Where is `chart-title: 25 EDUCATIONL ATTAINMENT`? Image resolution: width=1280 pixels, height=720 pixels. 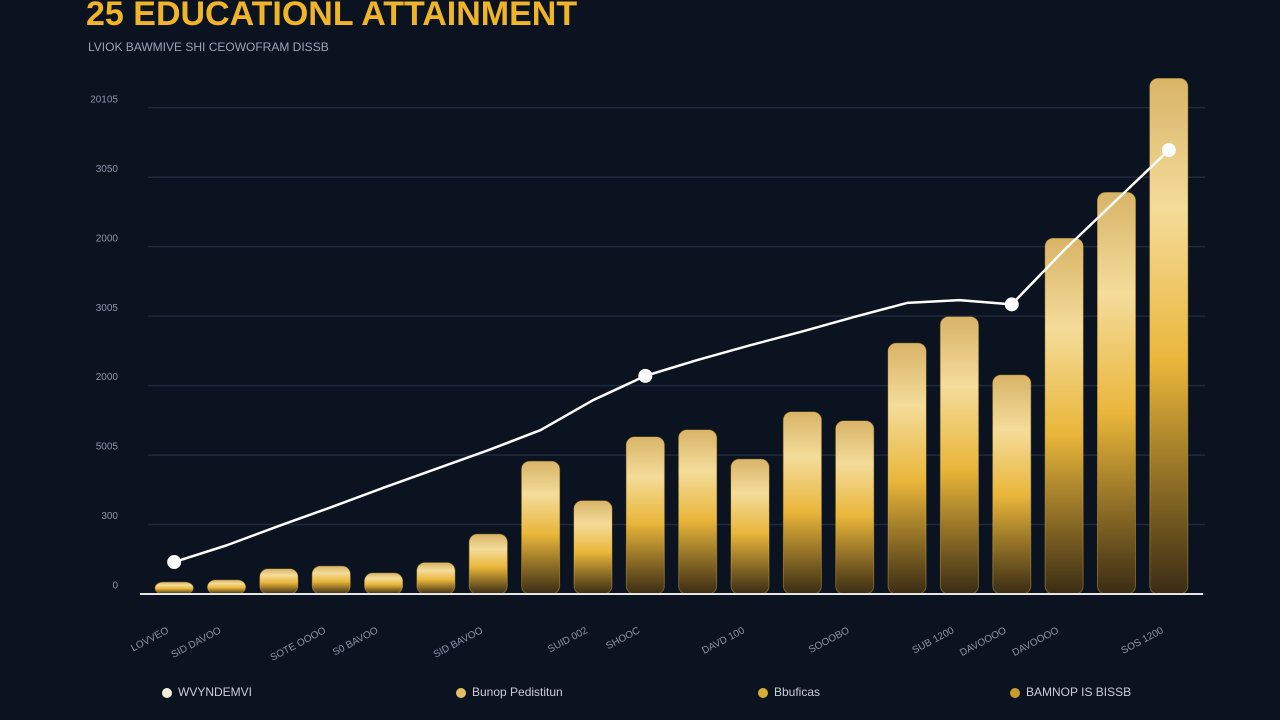 chart-title: 25 EDUCATIONL ATTAINMENT is located at coordinates (331, 16).